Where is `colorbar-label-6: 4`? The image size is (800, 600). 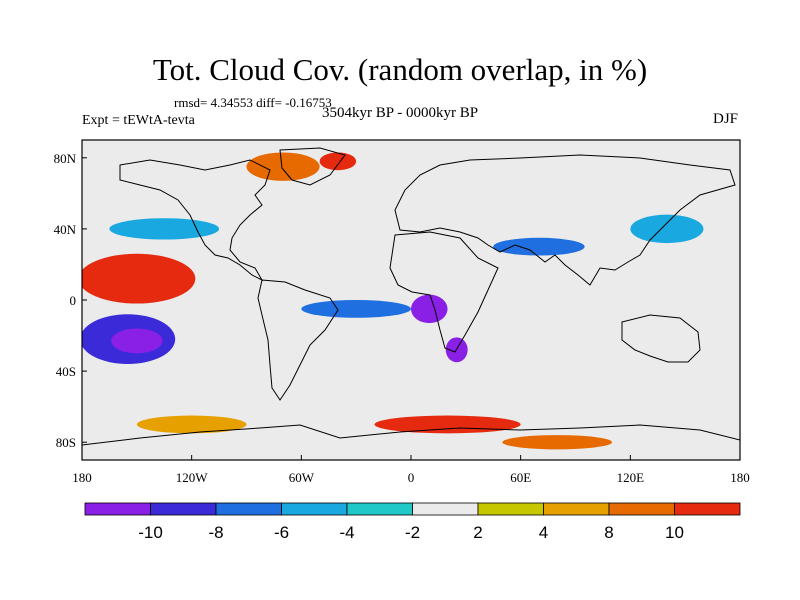 colorbar-label-6: 4 is located at coordinates (543, 532).